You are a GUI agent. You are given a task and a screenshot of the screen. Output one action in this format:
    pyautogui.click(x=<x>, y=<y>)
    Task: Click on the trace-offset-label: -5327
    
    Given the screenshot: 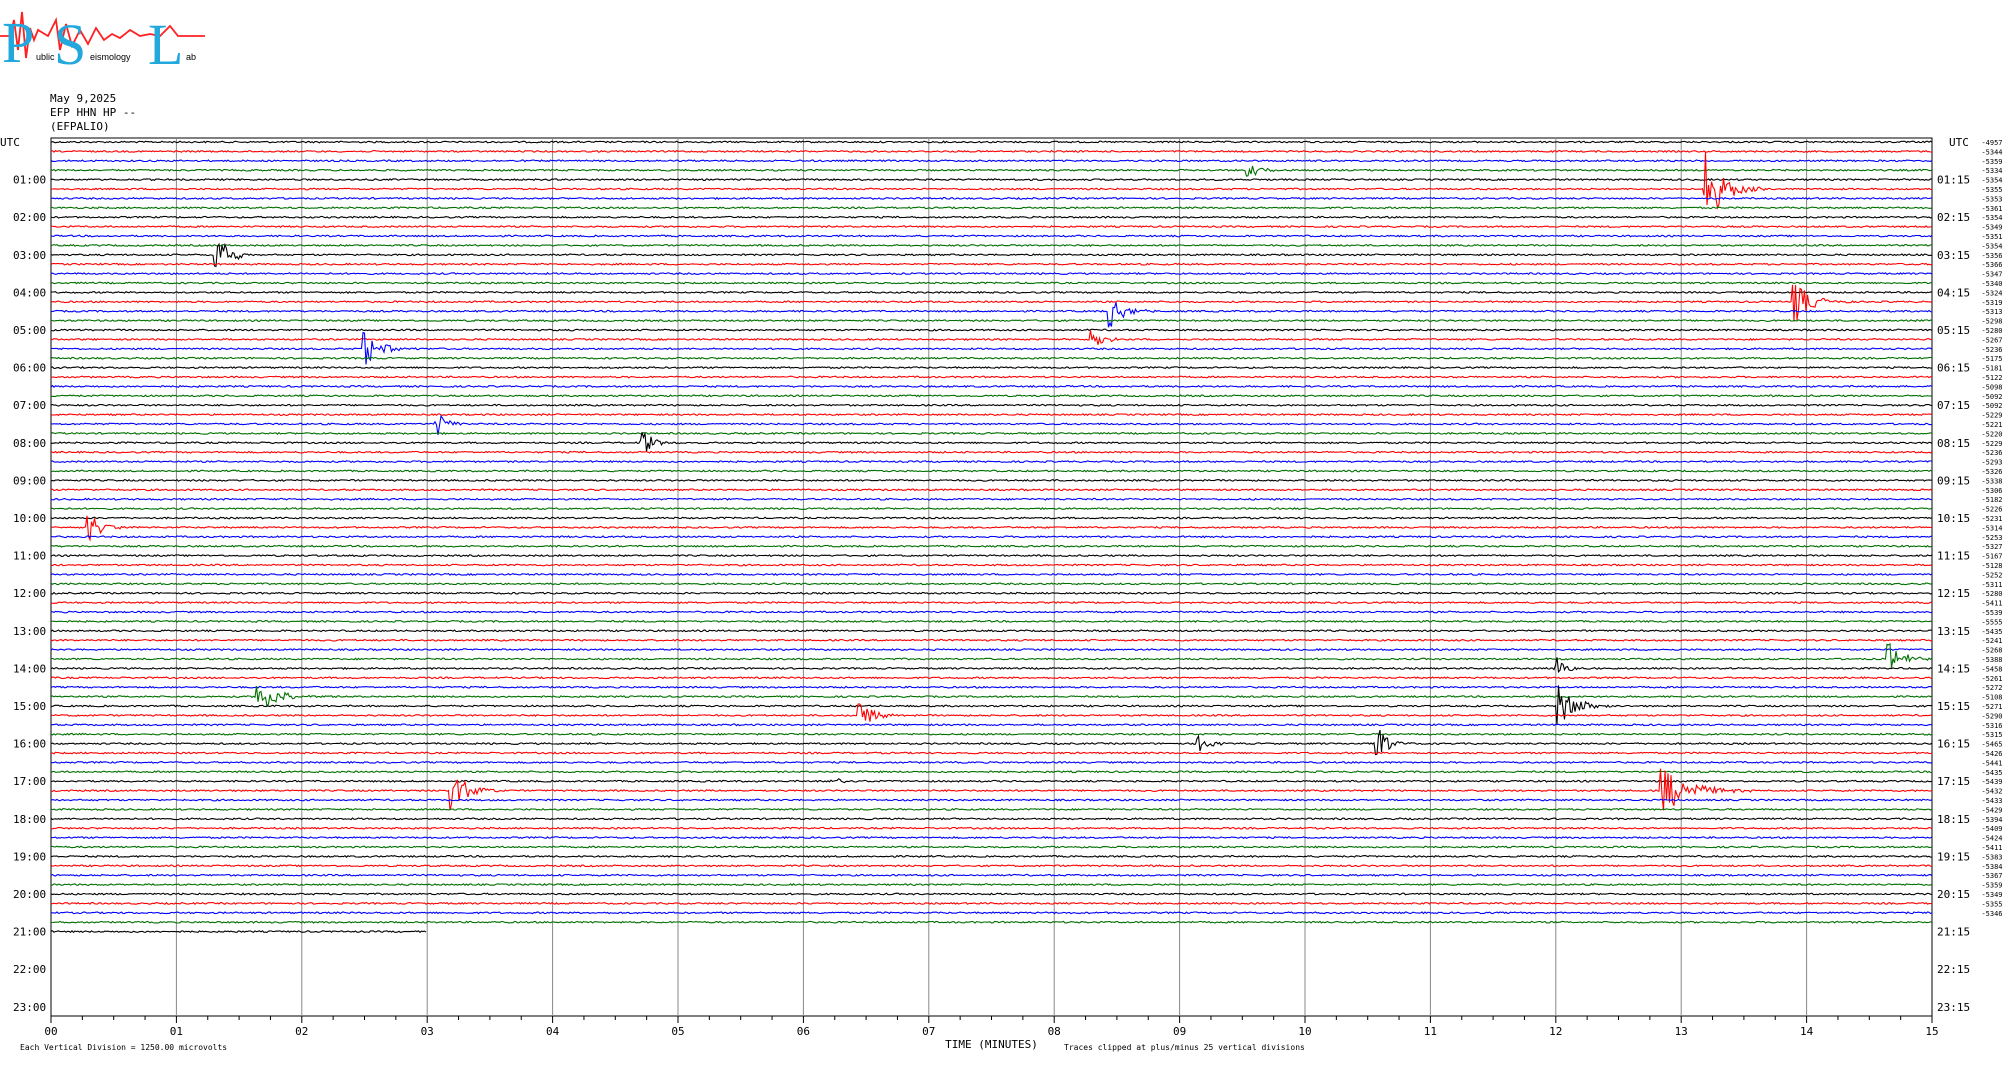 What is the action you would take?
    pyautogui.click(x=1991, y=547)
    